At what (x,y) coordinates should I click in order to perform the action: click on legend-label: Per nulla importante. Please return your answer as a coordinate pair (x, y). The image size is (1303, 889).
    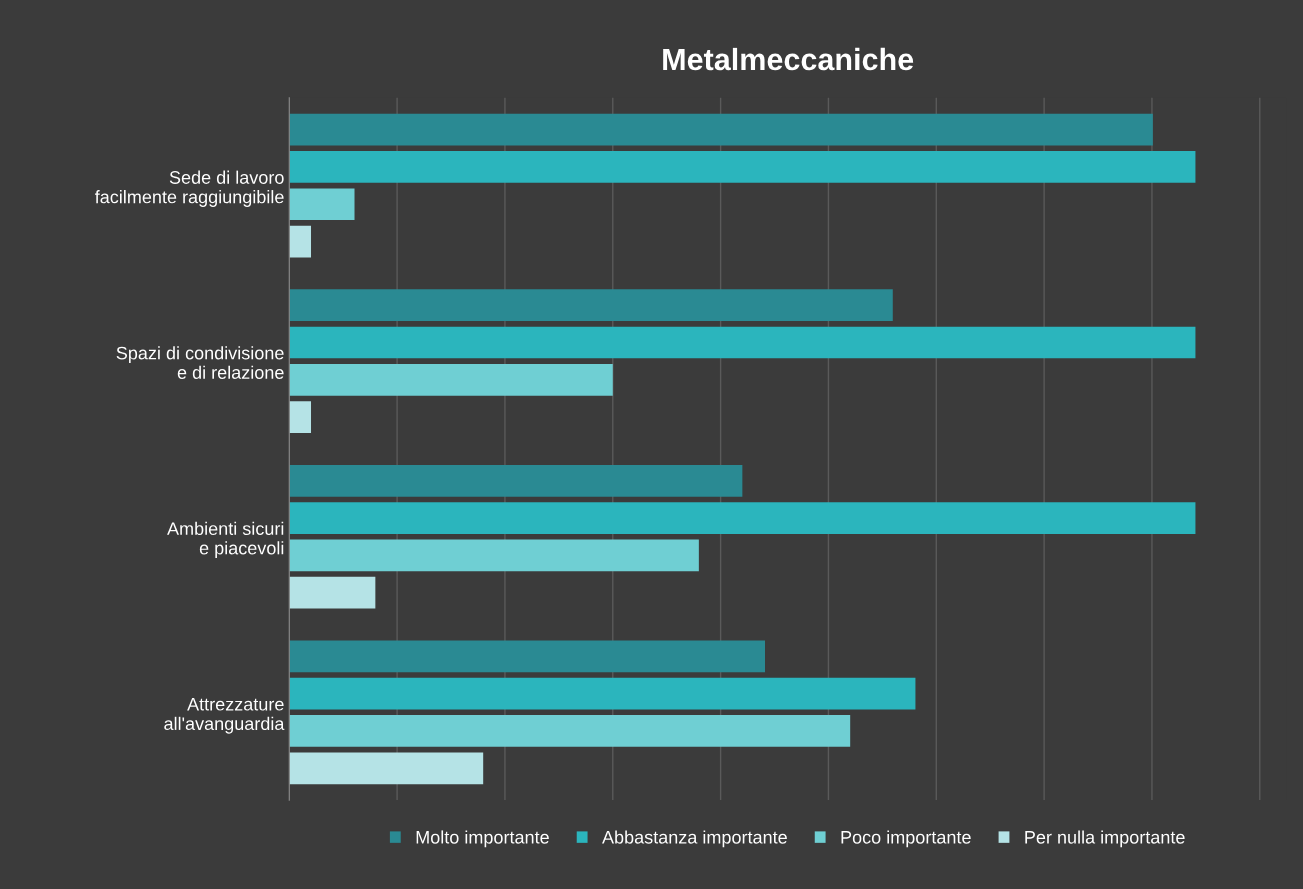
    Looking at the image, I should click on (1105, 839).